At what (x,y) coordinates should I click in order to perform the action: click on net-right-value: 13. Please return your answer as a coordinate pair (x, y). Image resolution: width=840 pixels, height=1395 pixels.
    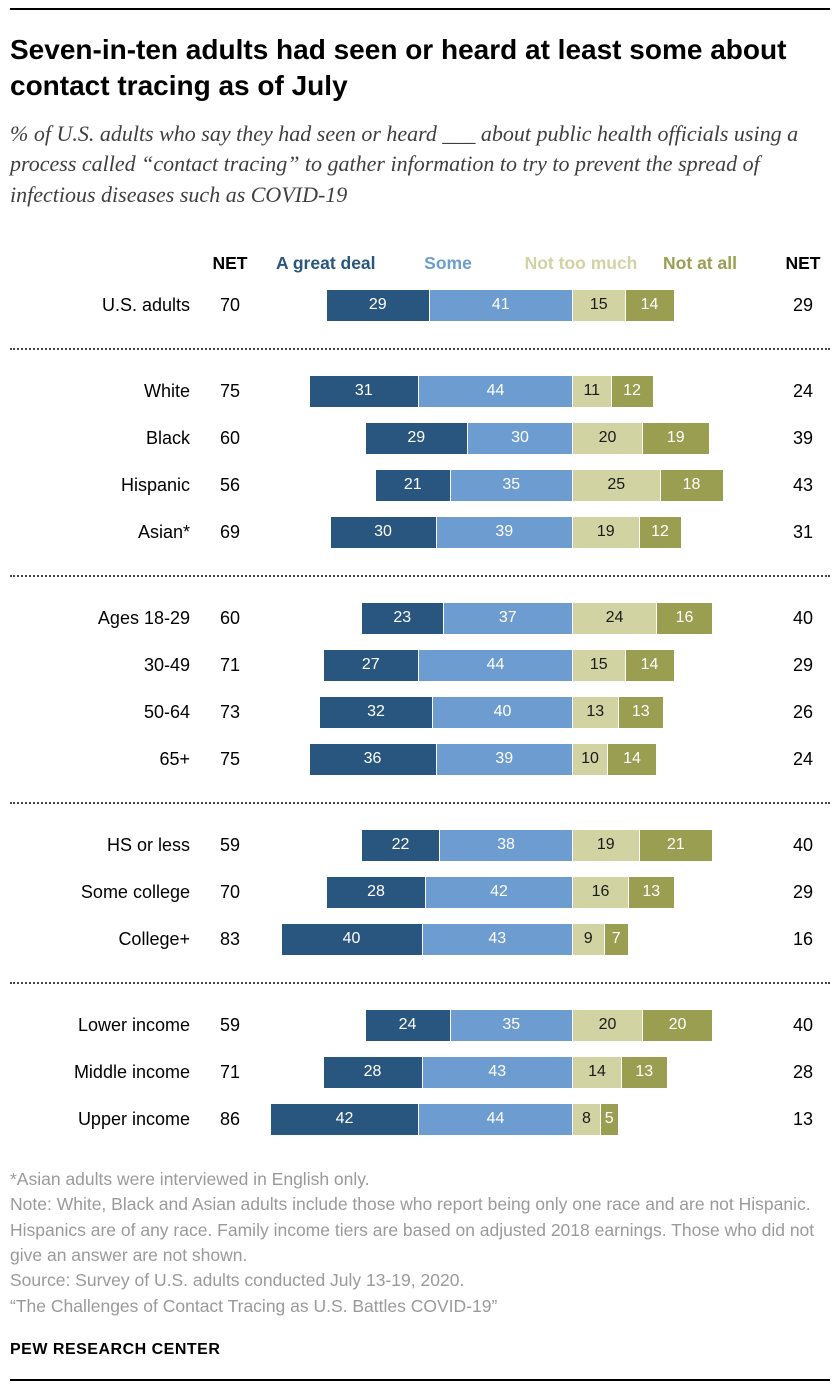
    Looking at the image, I should click on (803, 1118).